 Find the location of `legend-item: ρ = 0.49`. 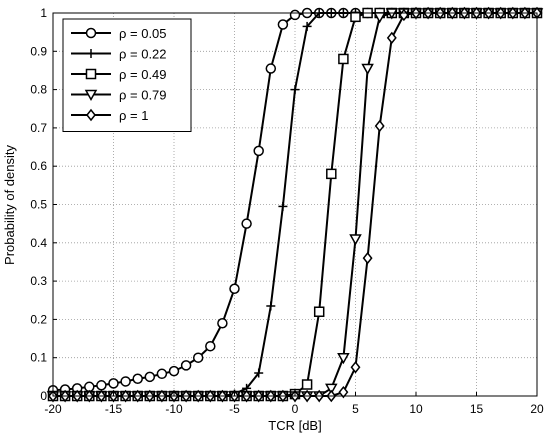

legend-item: ρ = 0.49 is located at coordinates (119, 74).